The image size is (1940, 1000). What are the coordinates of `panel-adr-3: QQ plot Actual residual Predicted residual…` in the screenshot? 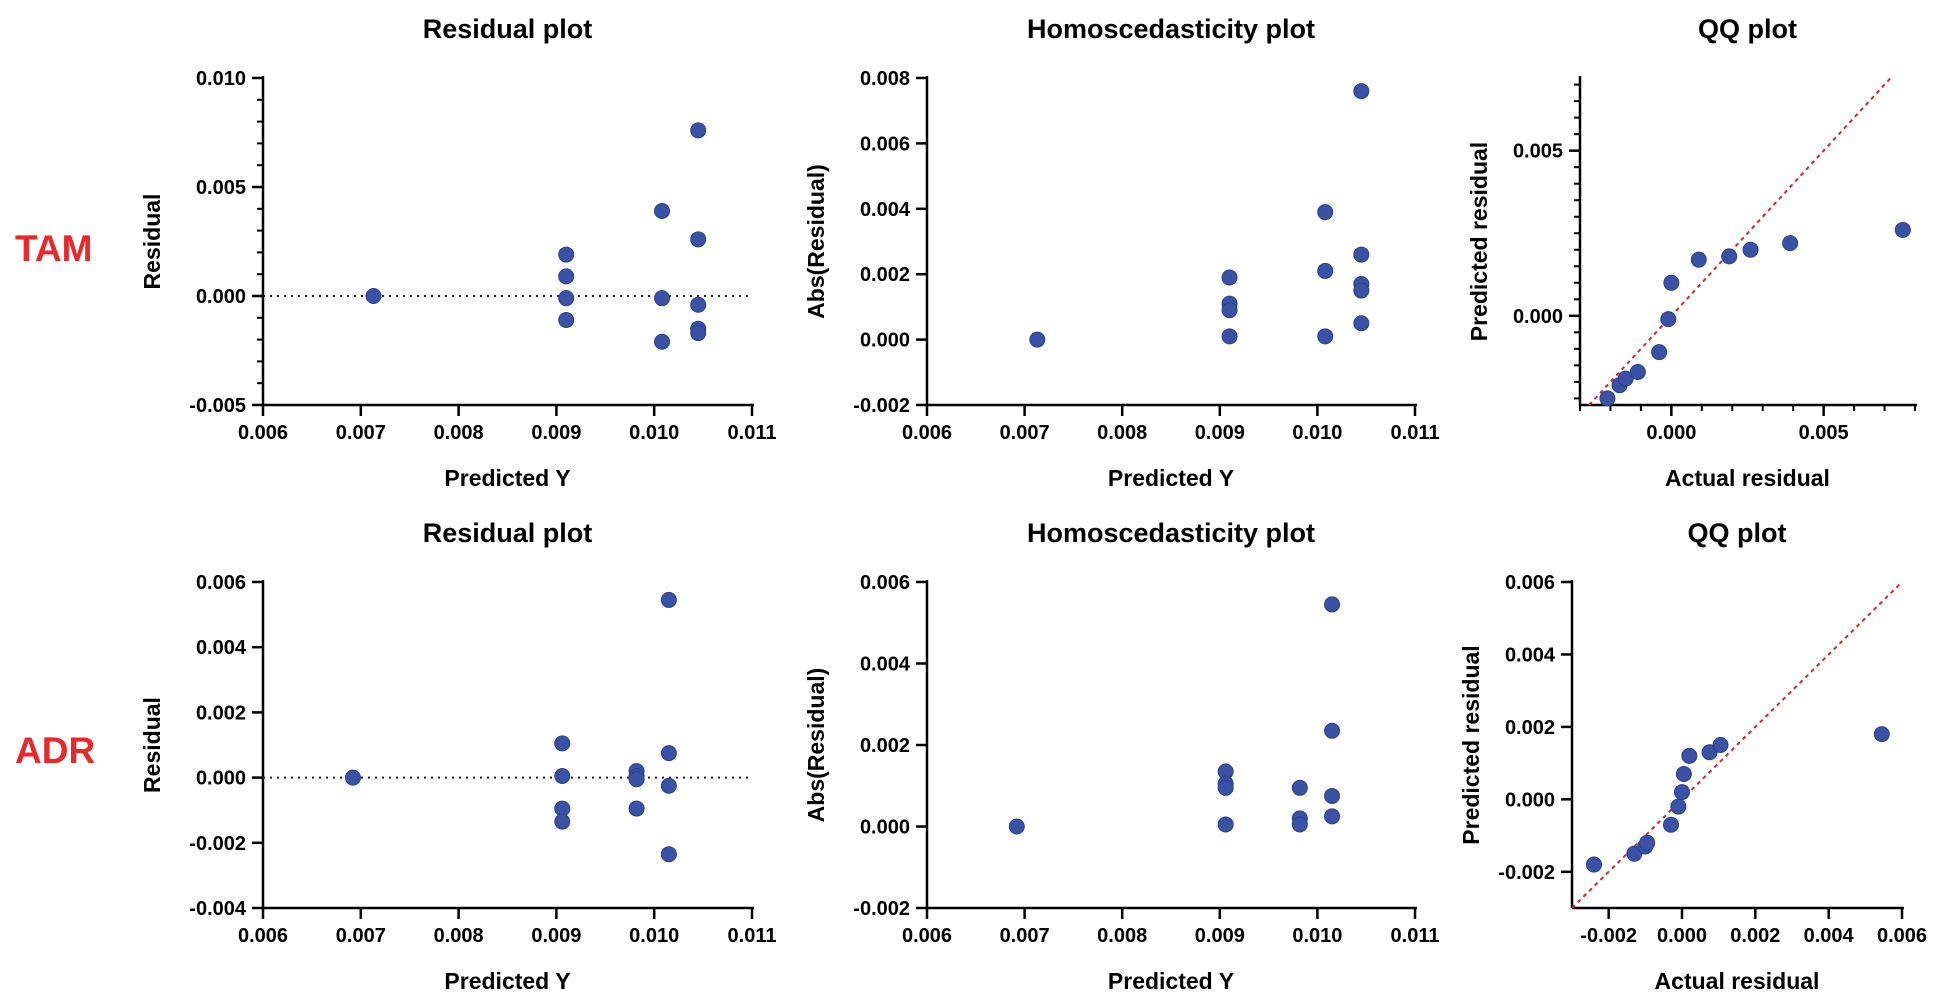 It's located at (1692, 756).